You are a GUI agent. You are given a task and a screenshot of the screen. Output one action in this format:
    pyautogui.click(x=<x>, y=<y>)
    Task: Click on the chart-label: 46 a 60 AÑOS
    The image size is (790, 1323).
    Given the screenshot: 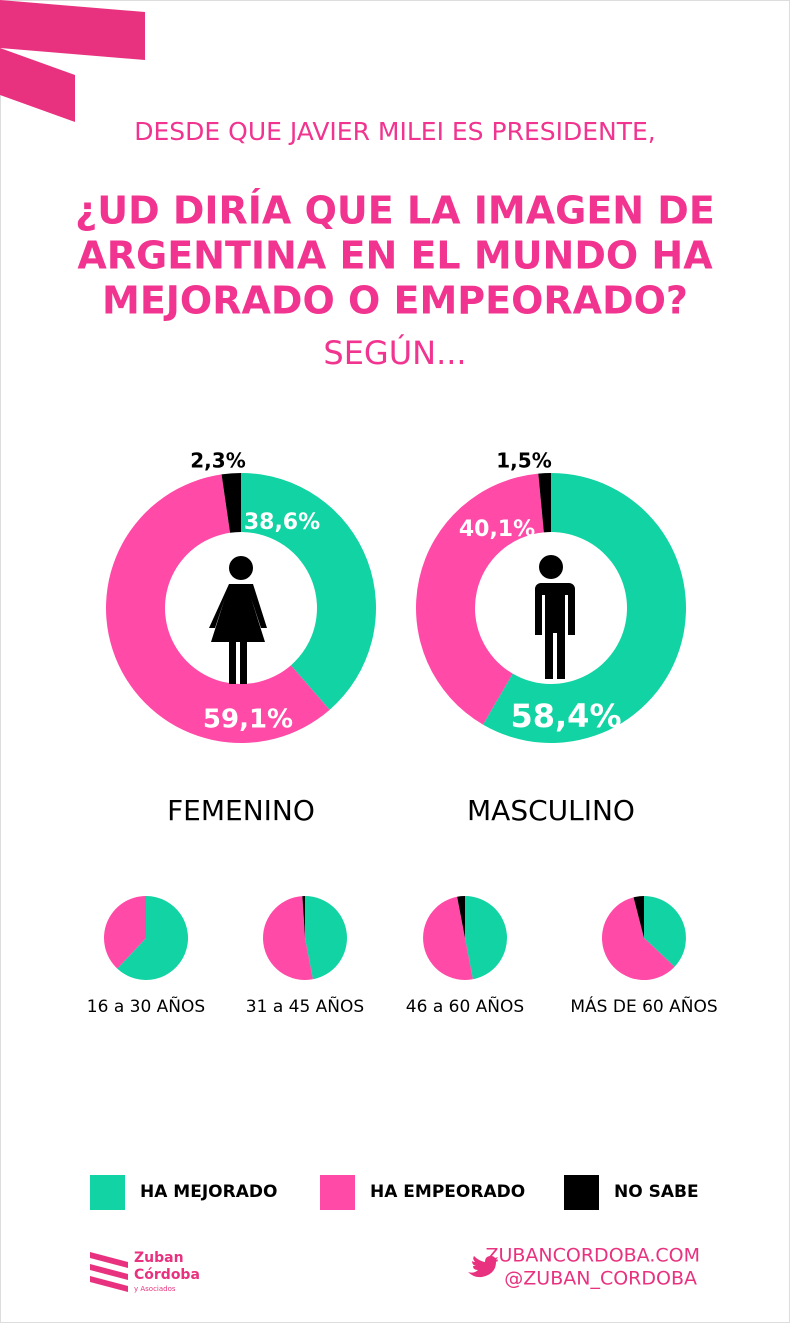 What is the action you would take?
    pyautogui.click(x=465, y=1006)
    